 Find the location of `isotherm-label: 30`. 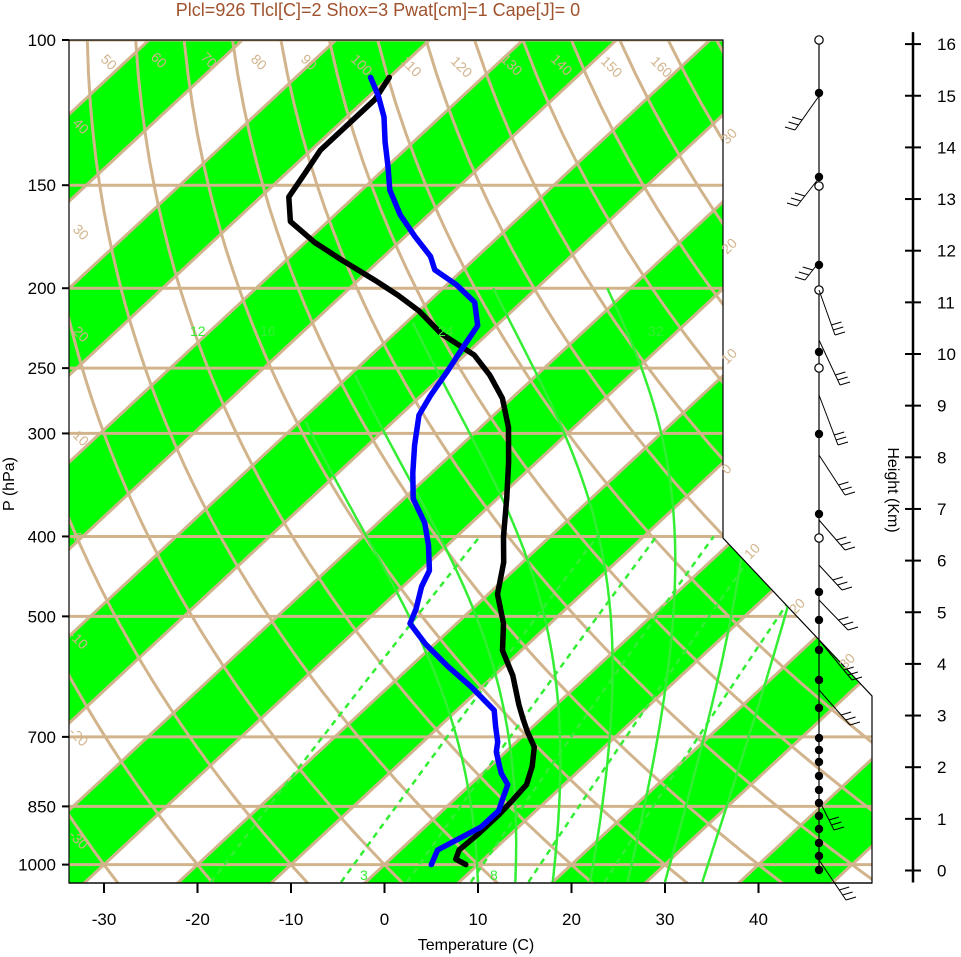

isotherm-label: 30 is located at coordinates (729, 136).